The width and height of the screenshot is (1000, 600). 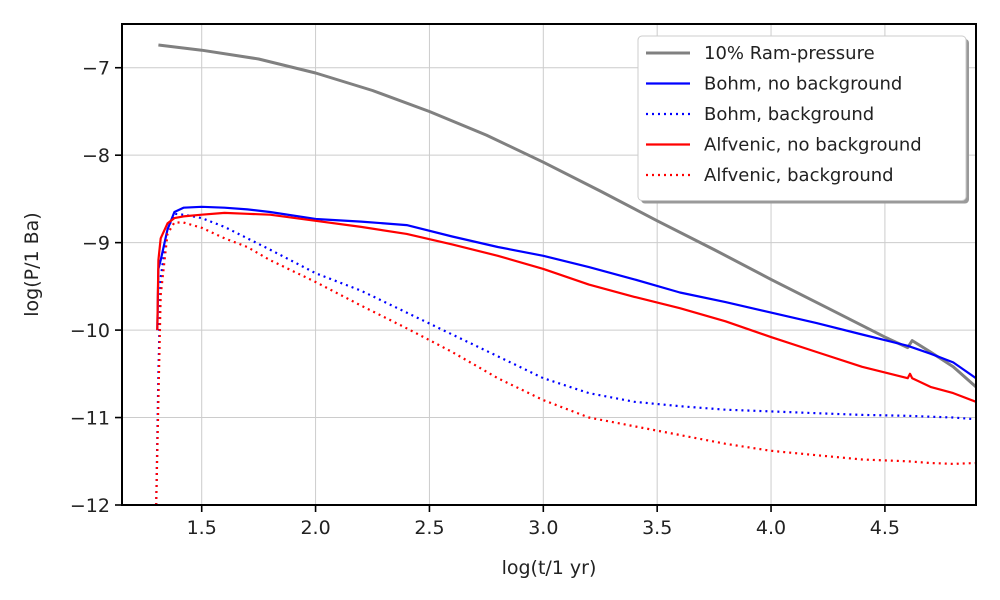 What do you see at coordinates (32, 264) in the screenshot?
I see `y-axis-label: log(P/1 Ba)` at bounding box center [32, 264].